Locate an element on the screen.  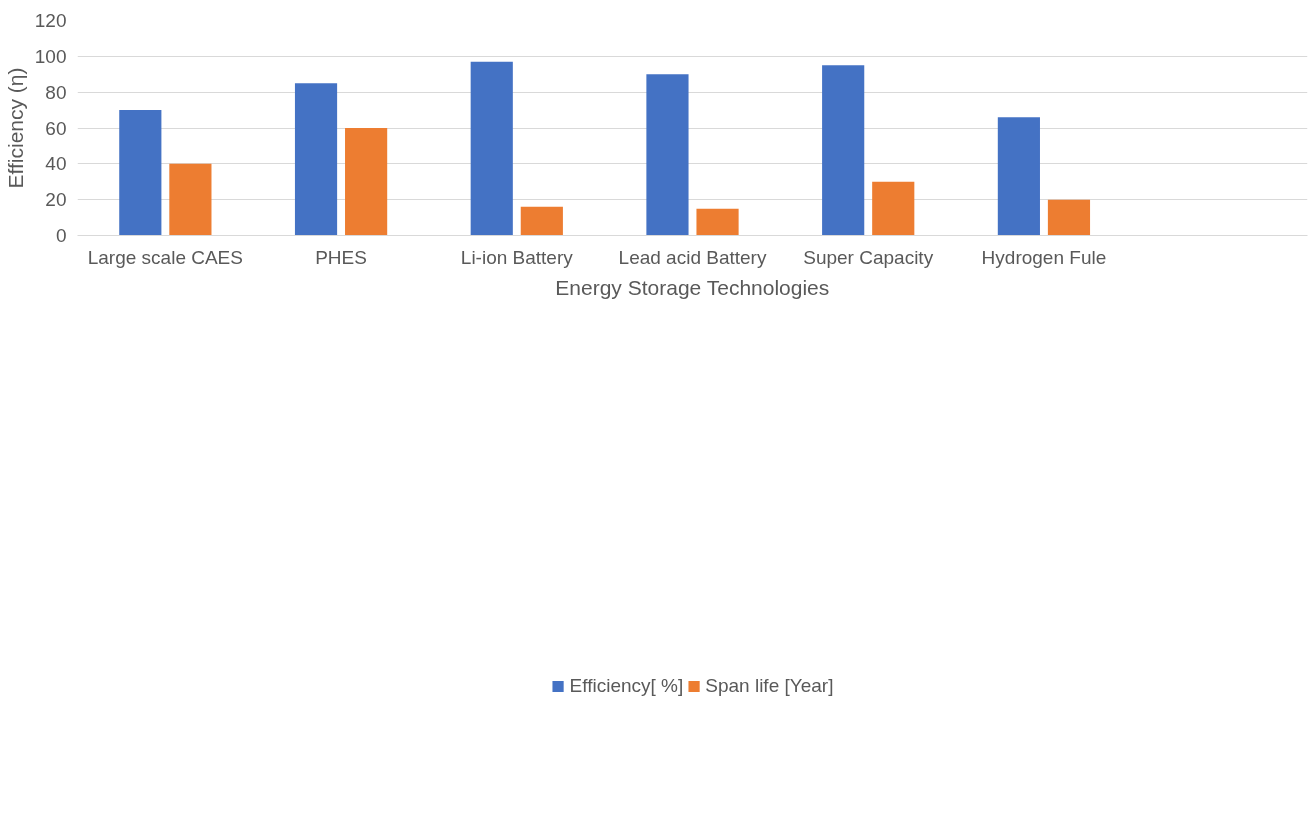
x-tick-label: Li-ion Battery is located at coordinates (517, 257).